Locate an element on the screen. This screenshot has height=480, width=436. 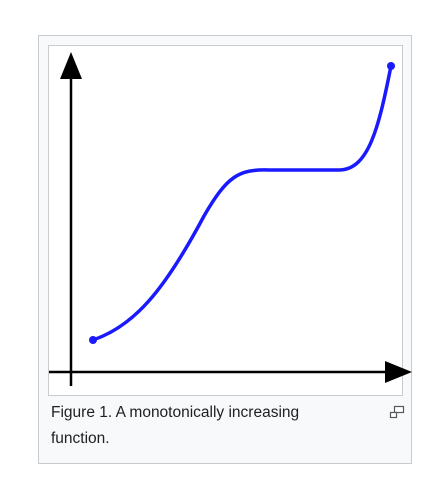
curve-end-point is located at coordinates (391, 66).